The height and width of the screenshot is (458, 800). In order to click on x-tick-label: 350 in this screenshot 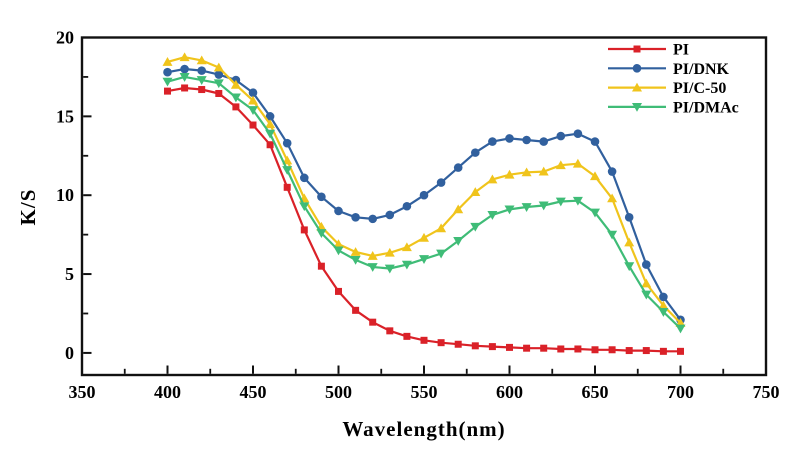, I will do `click(82, 392)`.